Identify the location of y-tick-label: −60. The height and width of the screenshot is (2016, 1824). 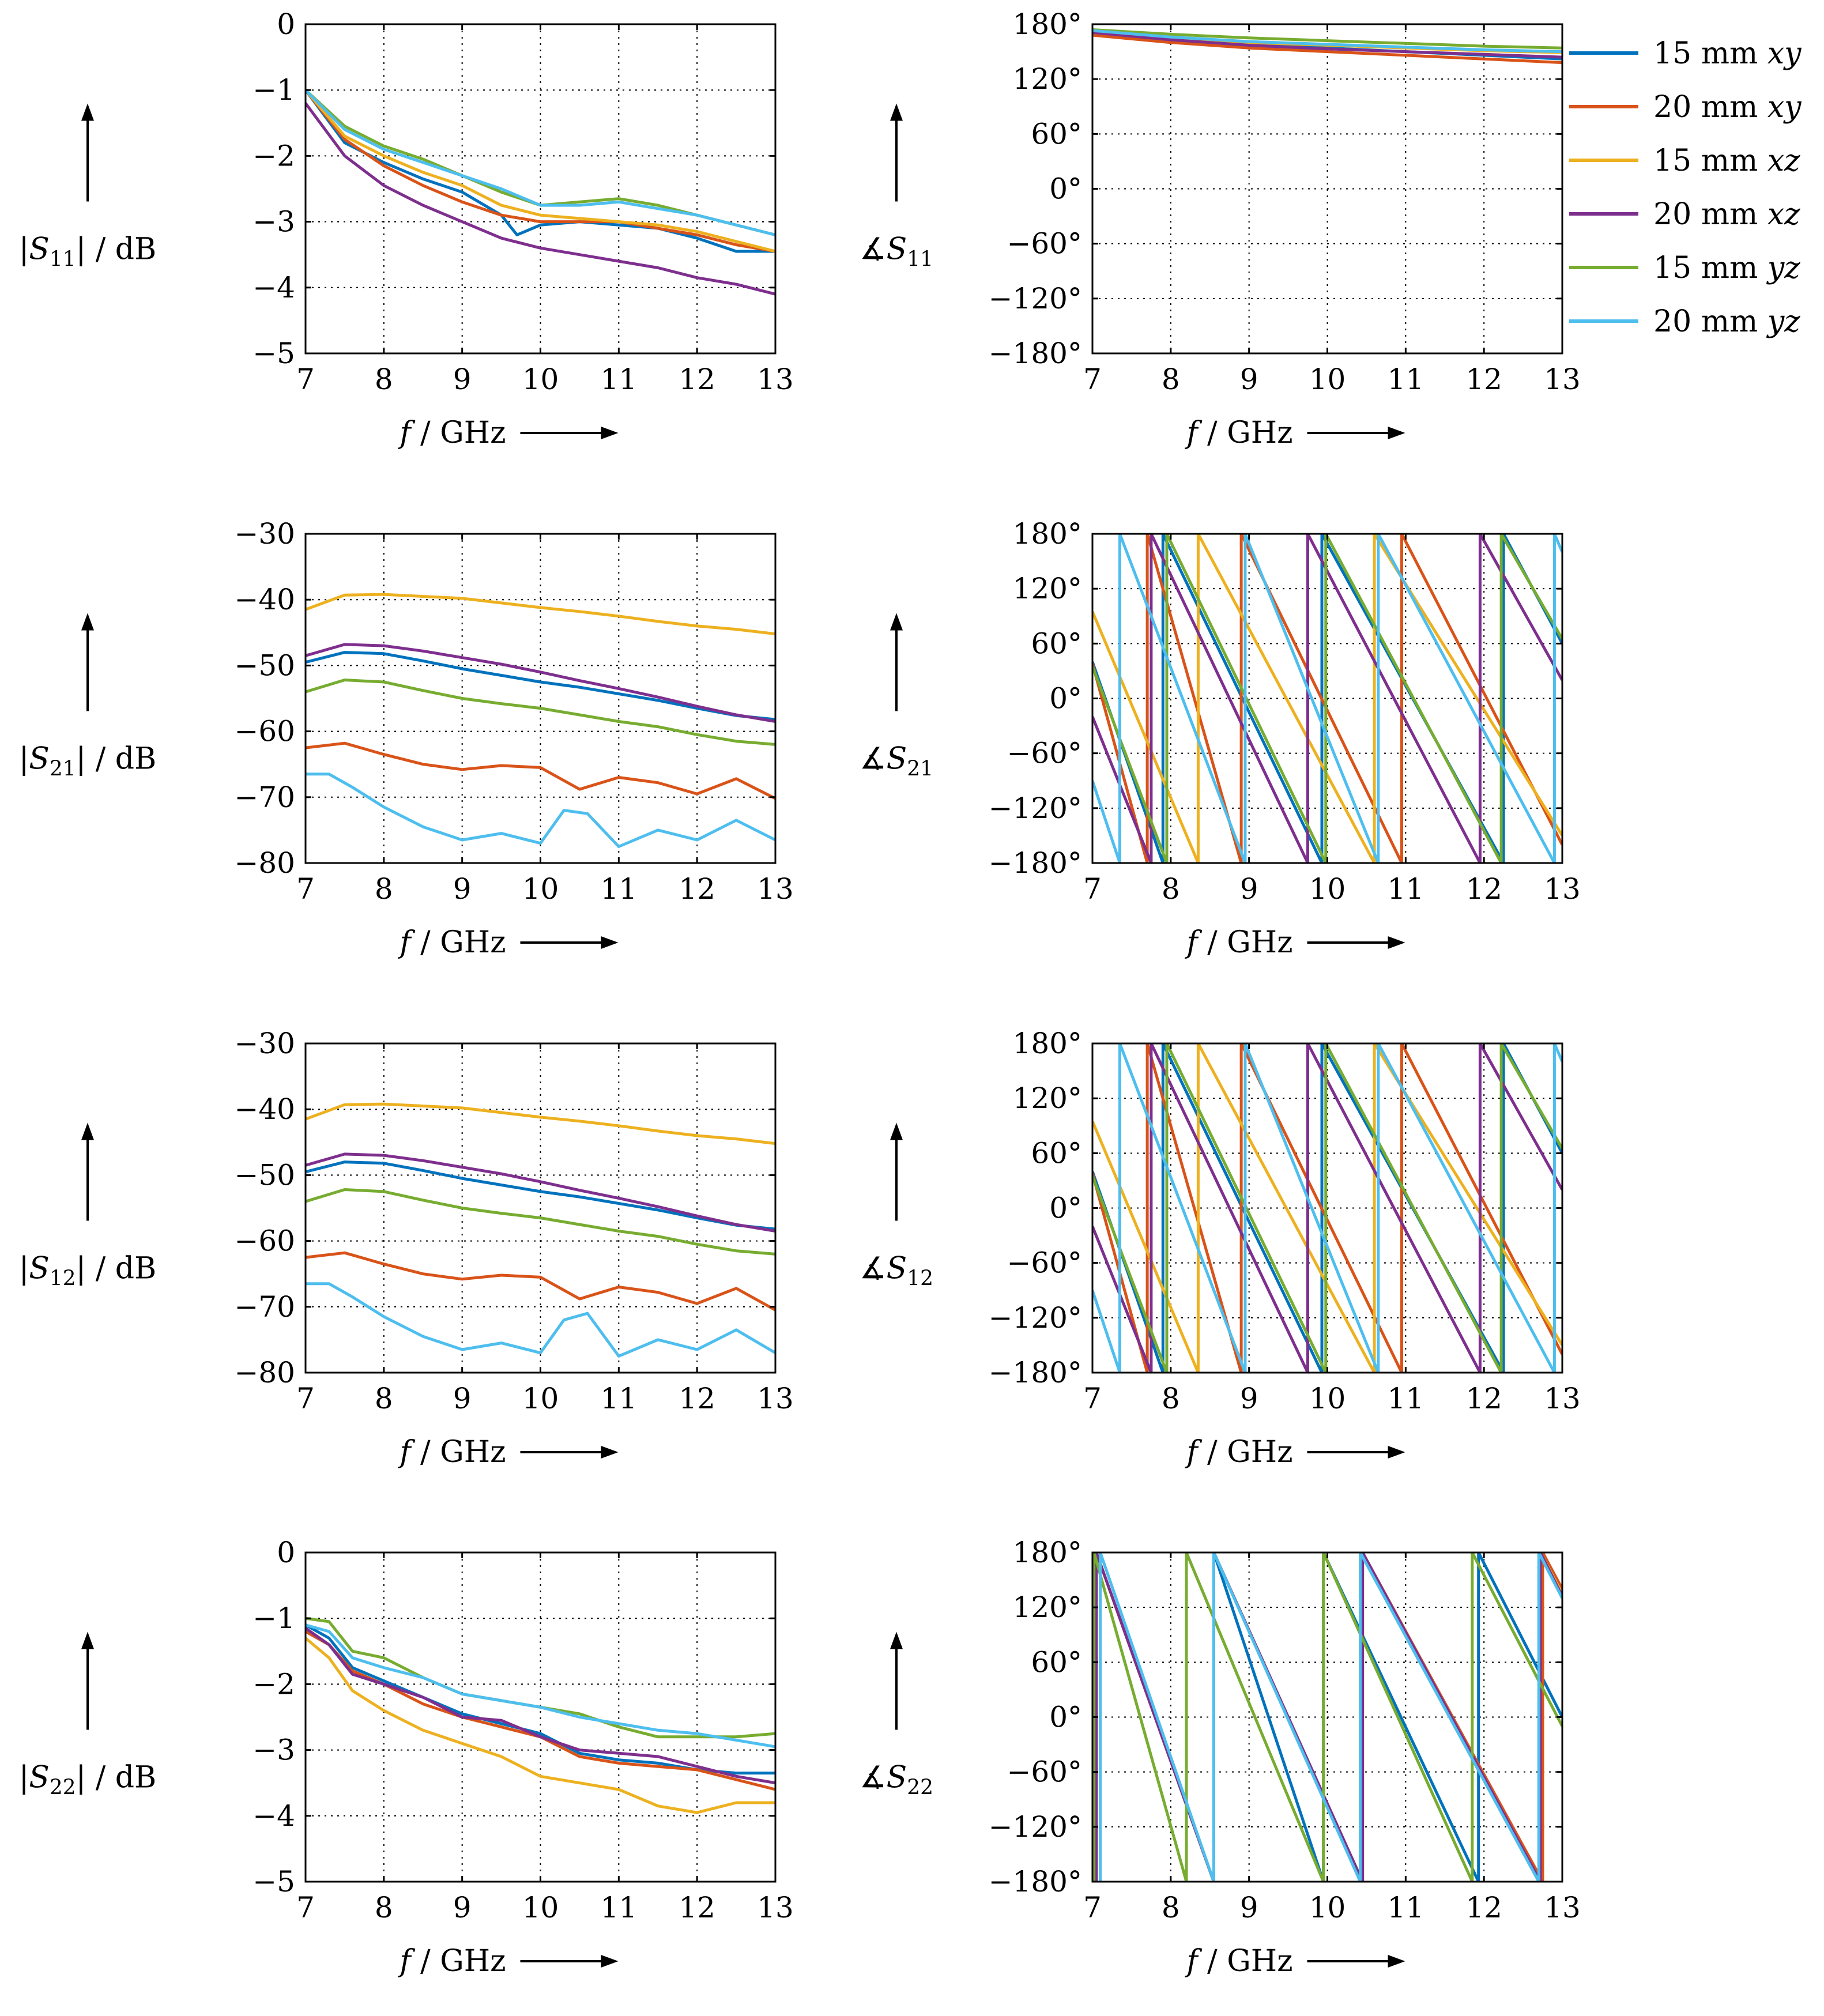
(265, 731).